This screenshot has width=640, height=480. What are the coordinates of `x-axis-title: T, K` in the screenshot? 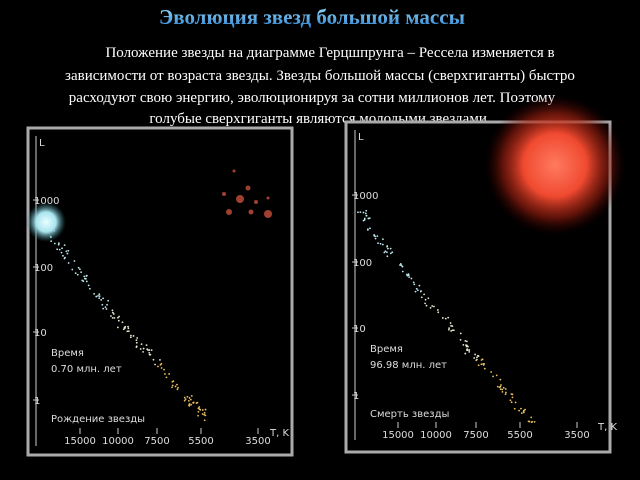 It's located at (607, 427).